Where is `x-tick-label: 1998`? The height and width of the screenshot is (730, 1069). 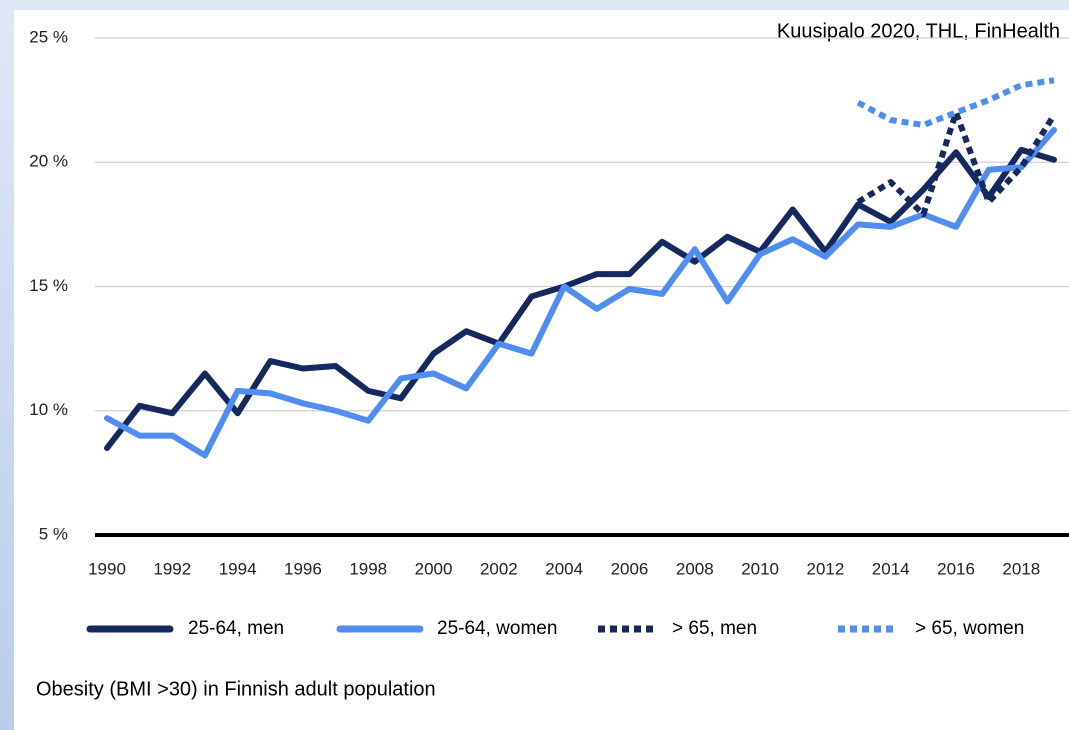 x-tick-label: 1998 is located at coordinates (368, 568).